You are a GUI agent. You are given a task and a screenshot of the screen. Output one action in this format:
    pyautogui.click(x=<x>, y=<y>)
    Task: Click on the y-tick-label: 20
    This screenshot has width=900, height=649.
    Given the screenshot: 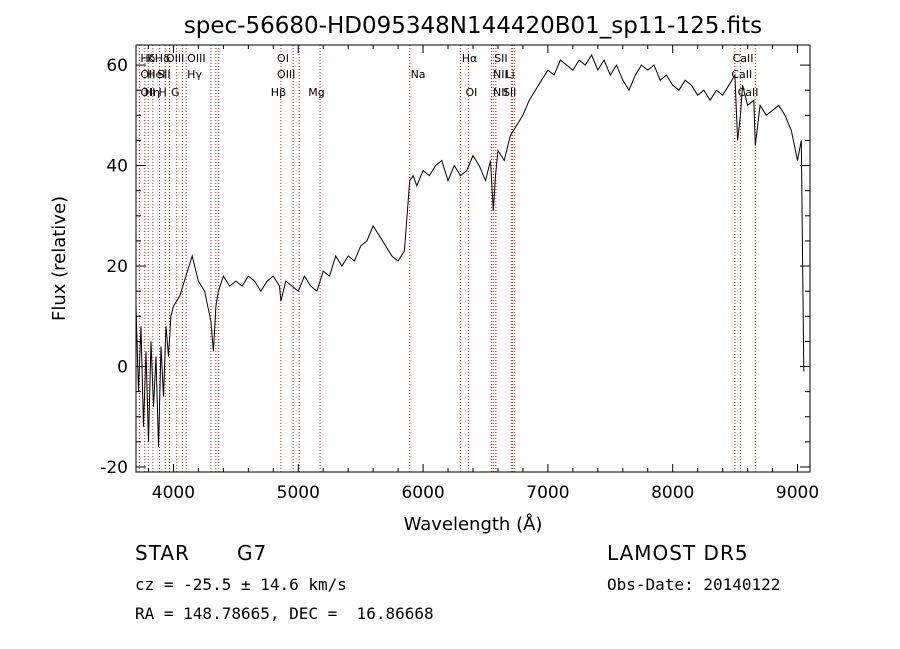 What is the action you would take?
    pyautogui.click(x=117, y=267)
    